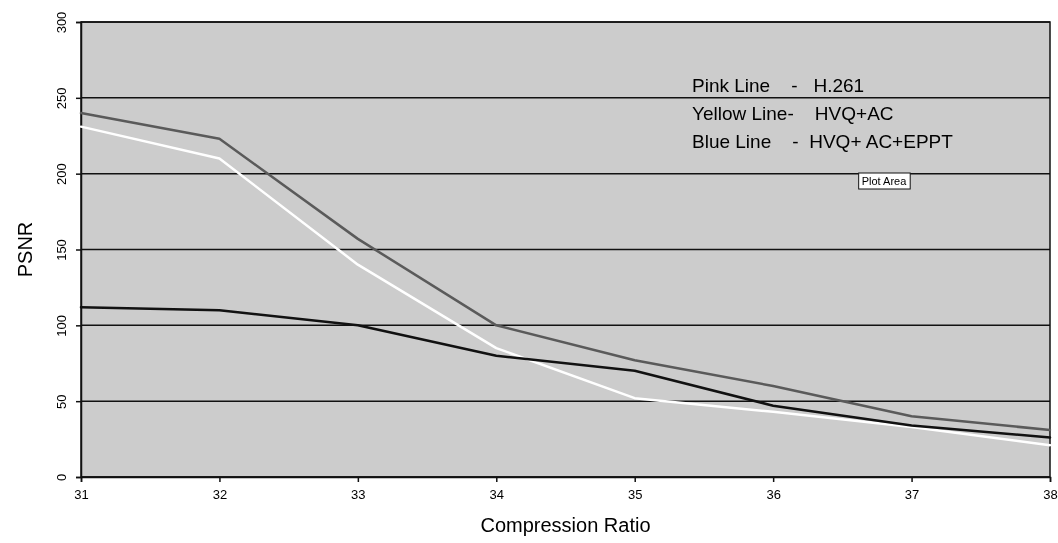  Describe the element at coordinates (358, 495) in the screenshot. I see `x-tick-label: 33` at that location.